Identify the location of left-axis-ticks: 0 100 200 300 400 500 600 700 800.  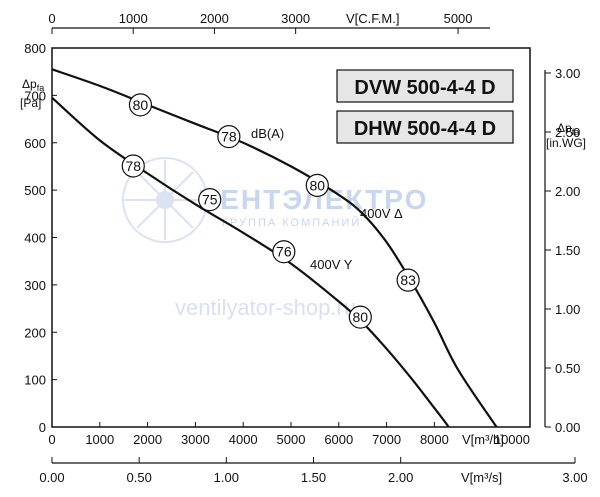
(40, 238).